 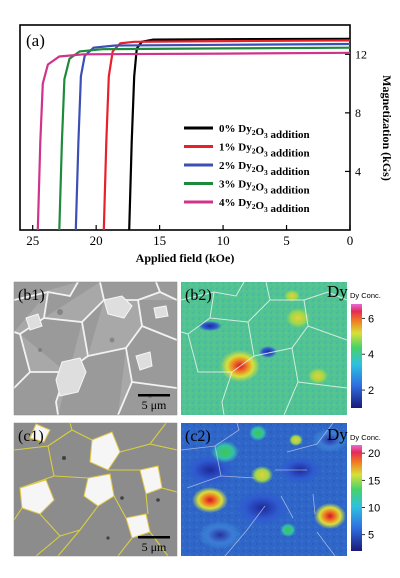 What do you see at coordinates (371, 319) in the screenshot?
I see `colorbar-tick-label: 6` at bounding box center [371, 319].